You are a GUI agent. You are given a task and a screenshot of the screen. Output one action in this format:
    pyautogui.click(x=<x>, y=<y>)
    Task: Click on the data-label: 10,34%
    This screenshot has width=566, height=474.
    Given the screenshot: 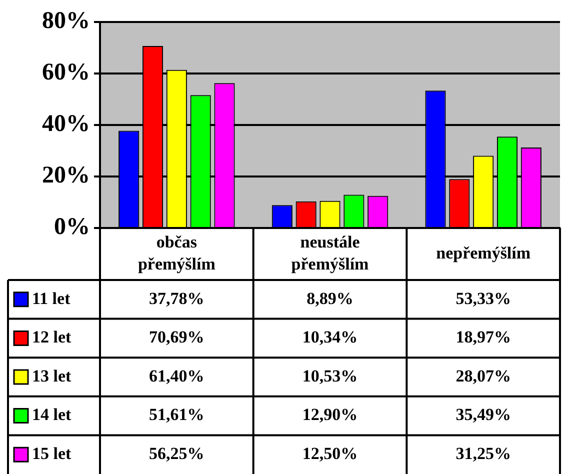 What is the action you would take?
    pyautogui.click(x=330, y=337)
    